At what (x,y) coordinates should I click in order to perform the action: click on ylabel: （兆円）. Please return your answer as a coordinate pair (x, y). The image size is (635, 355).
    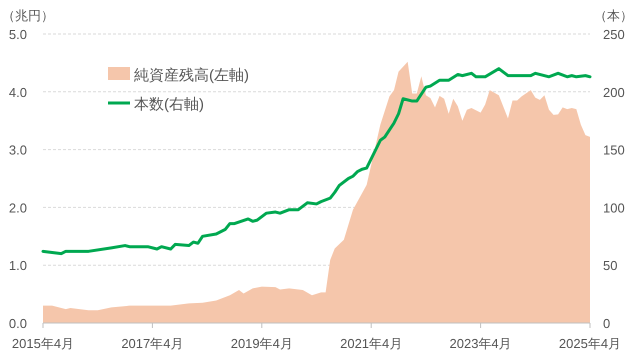
    Looking at the image, I should click on (28, 15).